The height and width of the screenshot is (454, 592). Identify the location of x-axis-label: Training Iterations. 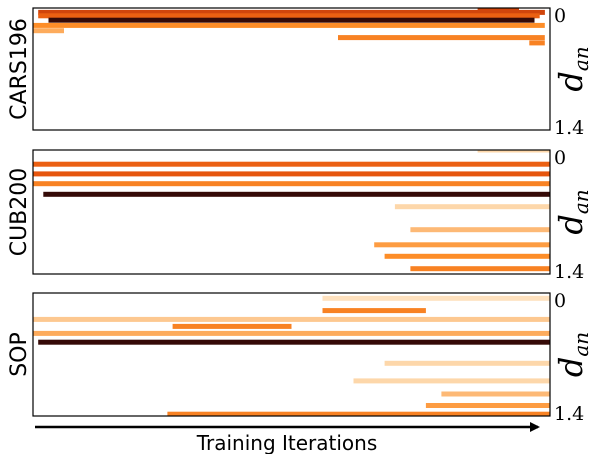
(287, 442).